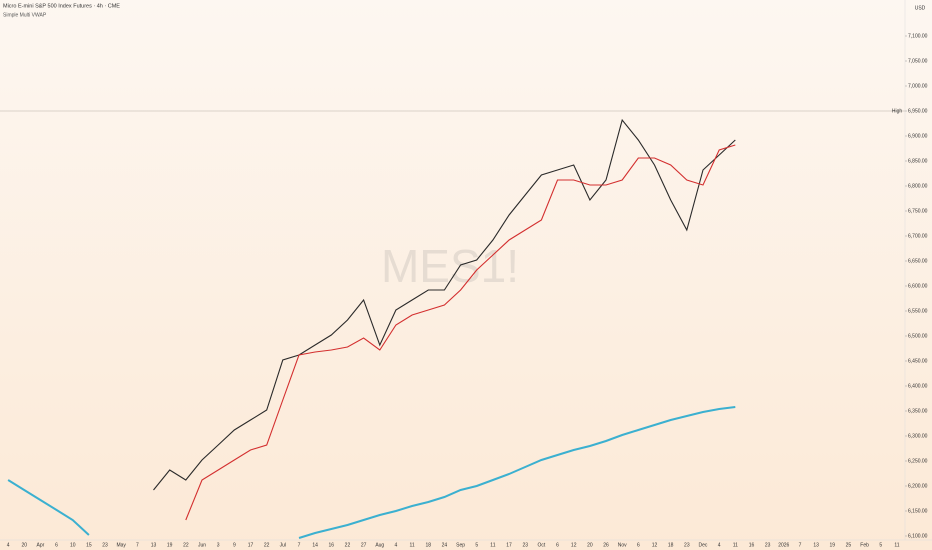  I want to click on y-tick-label: 6,250.00, so click(918, 461).